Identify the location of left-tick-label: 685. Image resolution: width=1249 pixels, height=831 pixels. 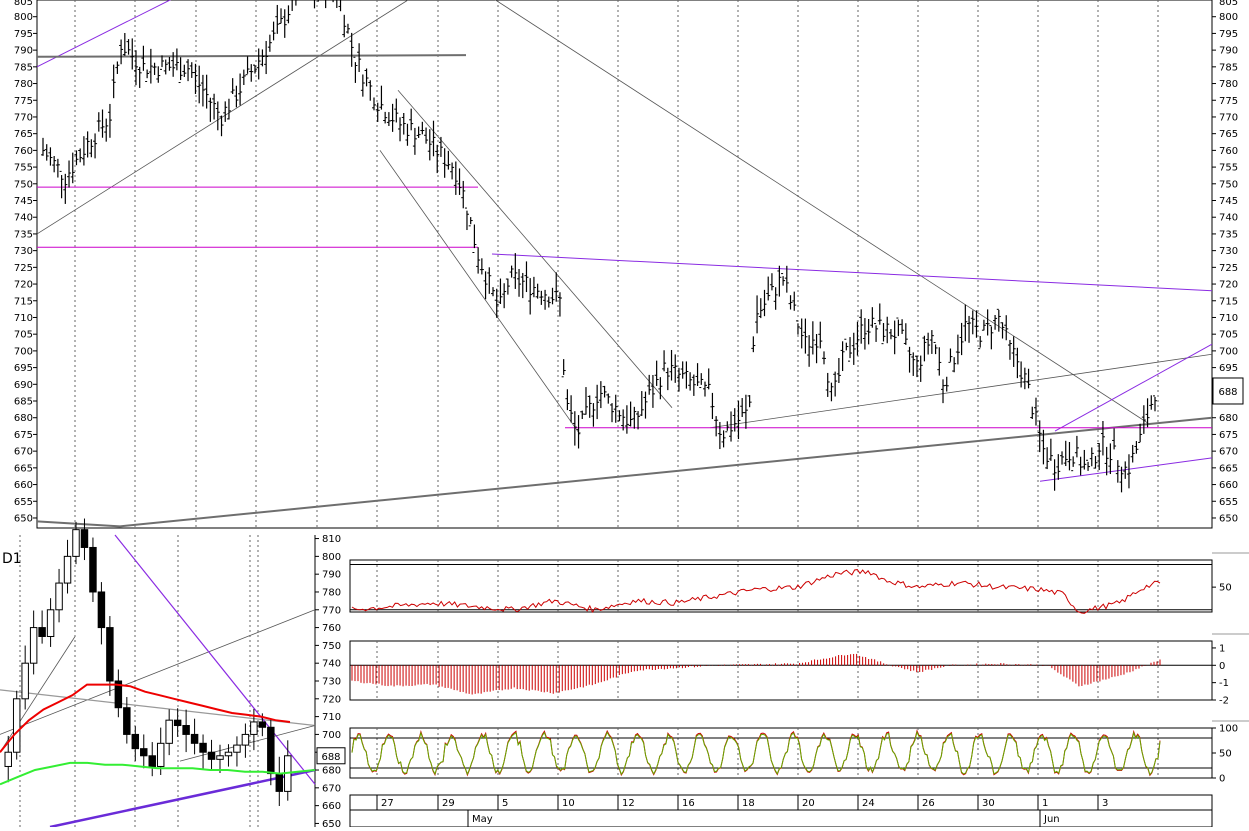
(23, 402).